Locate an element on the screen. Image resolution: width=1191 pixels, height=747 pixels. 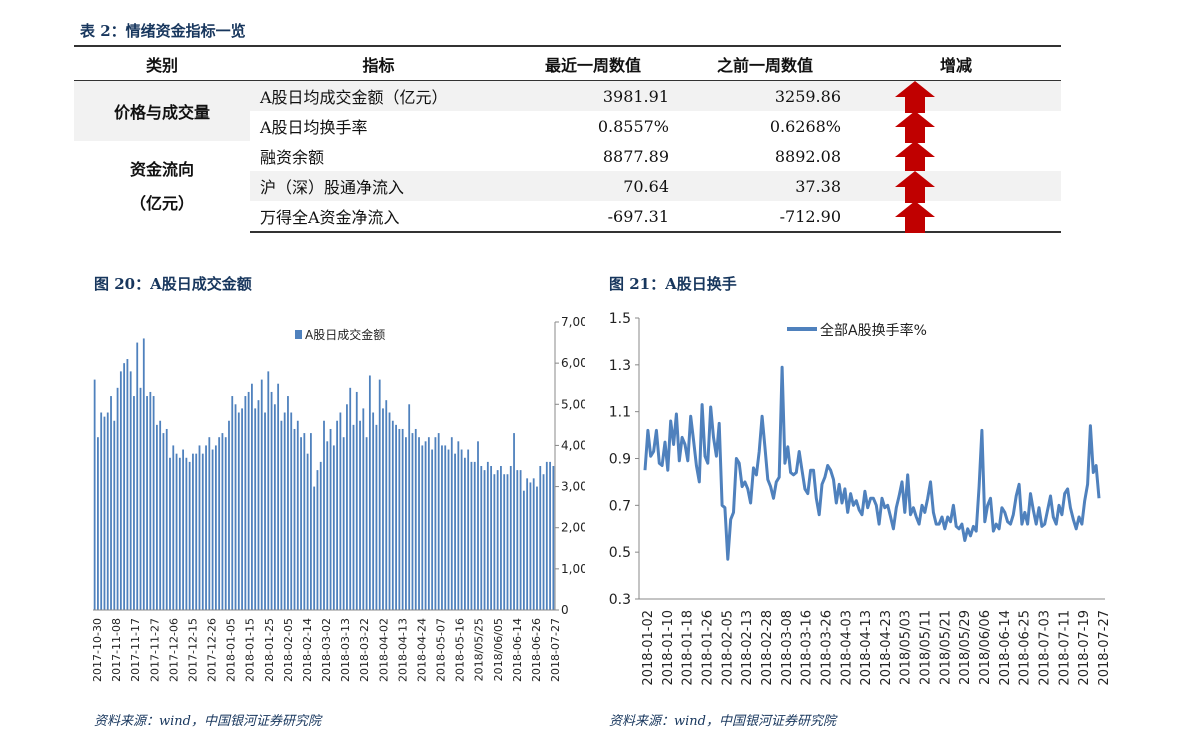
y-tick-label: 5,000 is located at coordinates (573, 404).